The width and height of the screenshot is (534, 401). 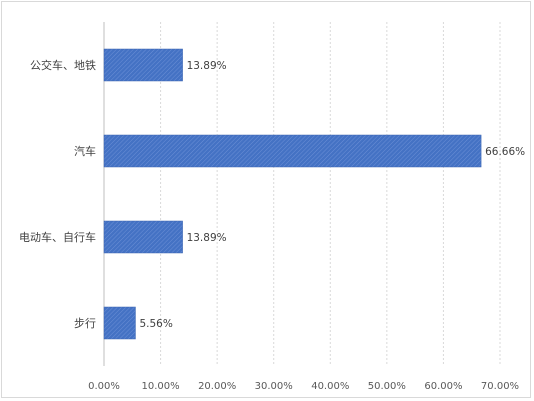 I want to click on x-tick-label: 30.00%, so click(x=274, y=386).